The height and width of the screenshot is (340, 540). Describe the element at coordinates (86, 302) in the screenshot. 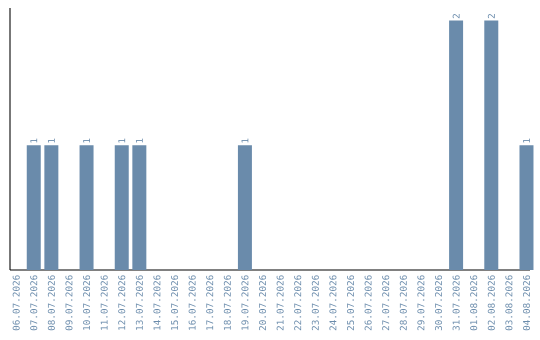

I see `x-tick-label: 10.07.2026` at that location.